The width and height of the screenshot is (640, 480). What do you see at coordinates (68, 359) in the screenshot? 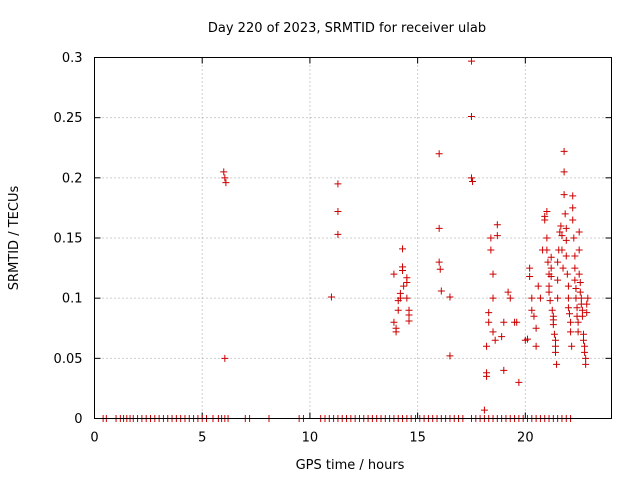
I see `y-tick-label: 0.05` at bounding box center [68, 359].